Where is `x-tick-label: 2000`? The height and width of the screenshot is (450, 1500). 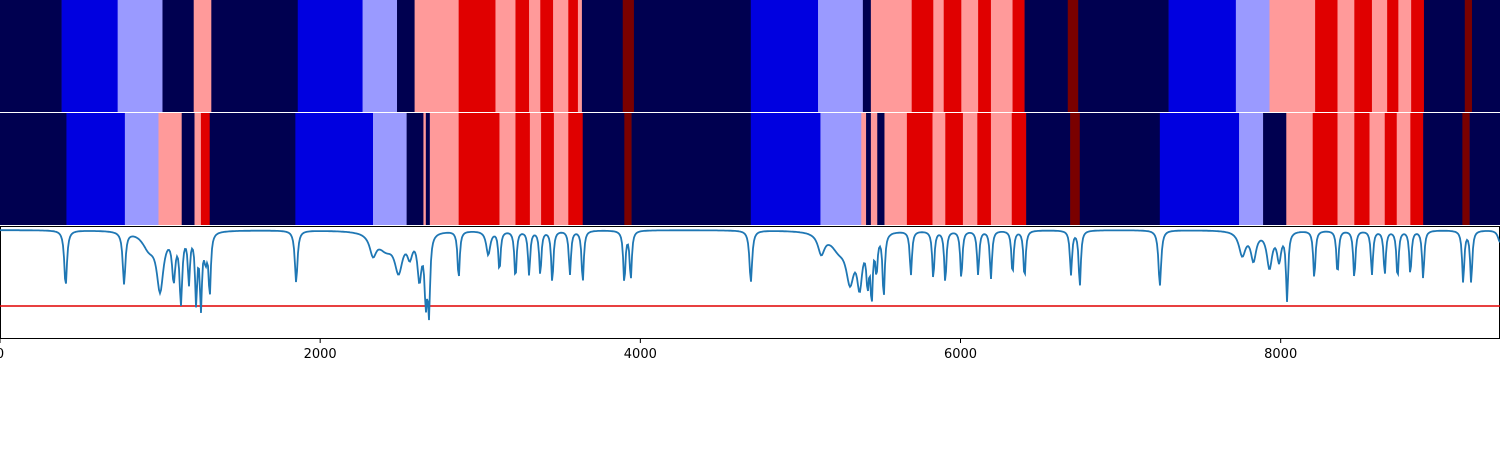
x-tick-label: 2000 is located at coordinates (320, 354).